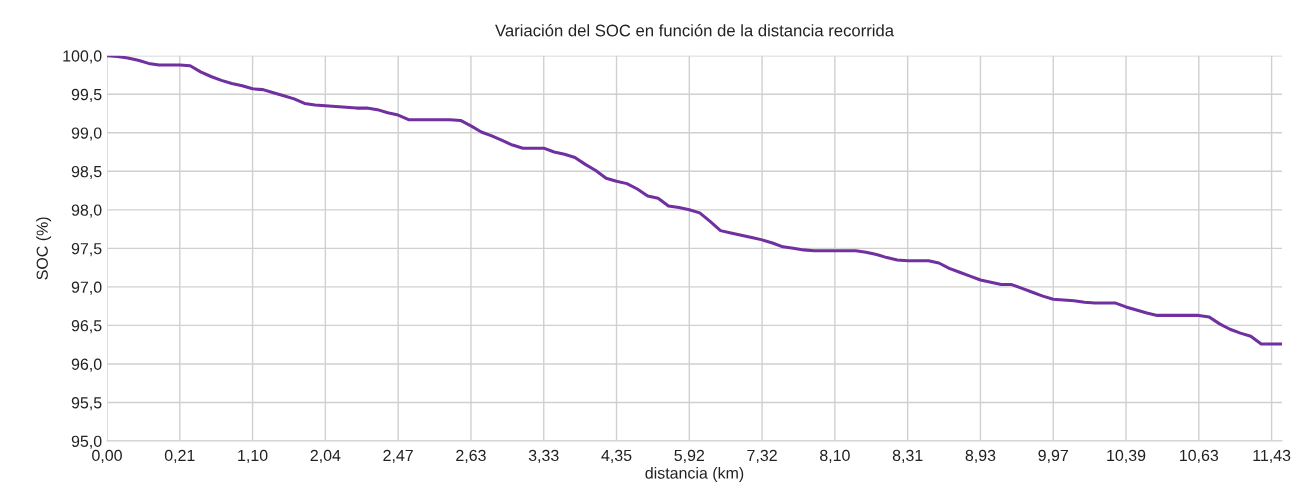 Image resolution: width=1316 pixels, height=502 pixels. I want to click on x-tick-label: 8,93, so click(980, 456).